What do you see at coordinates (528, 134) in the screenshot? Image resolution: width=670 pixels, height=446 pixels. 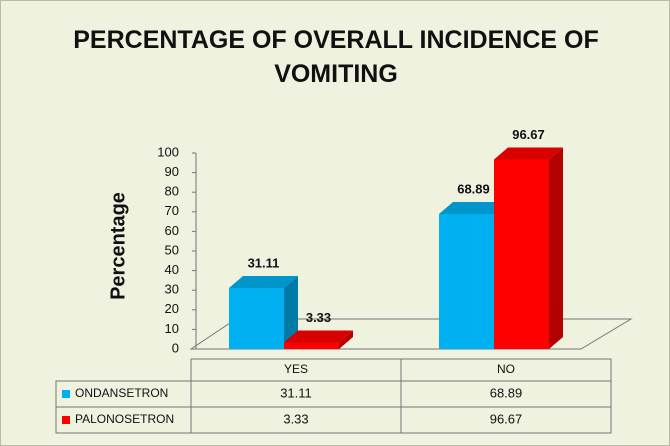 I see `data-label: 96.67` at bounding box center [528, 134].